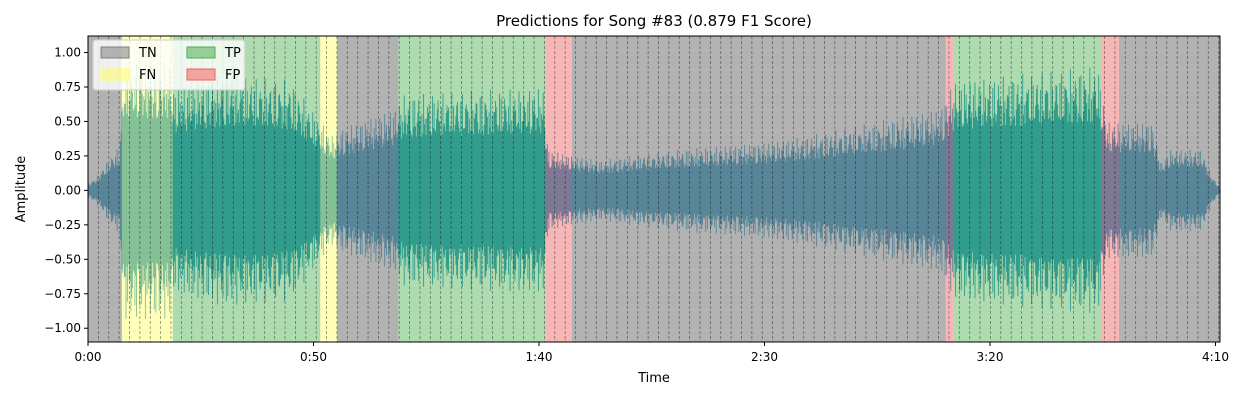 Image resolution: width=1250 pixels, height=404 pixels. Describe the element at coordinates (652, 353) in the screenshot. I see `x-axis-ticks: 0:00 0:50 1:40 2:30 3:20 4:10` at that location.